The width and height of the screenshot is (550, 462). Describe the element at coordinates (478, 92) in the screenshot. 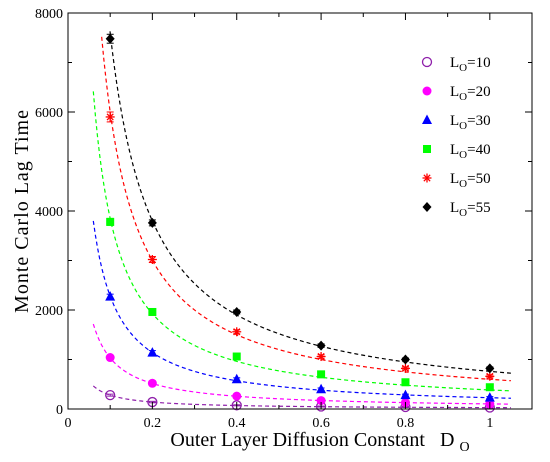

I see `legend-label-suffix: =20` at that location.